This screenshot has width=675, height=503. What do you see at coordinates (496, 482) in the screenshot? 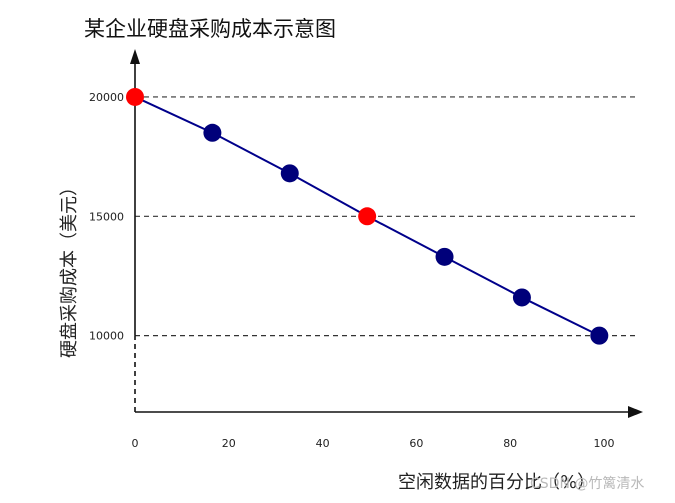
I see `x-axis-label: 空闲数据的百分比（%）` at bounding box center [496, 482].